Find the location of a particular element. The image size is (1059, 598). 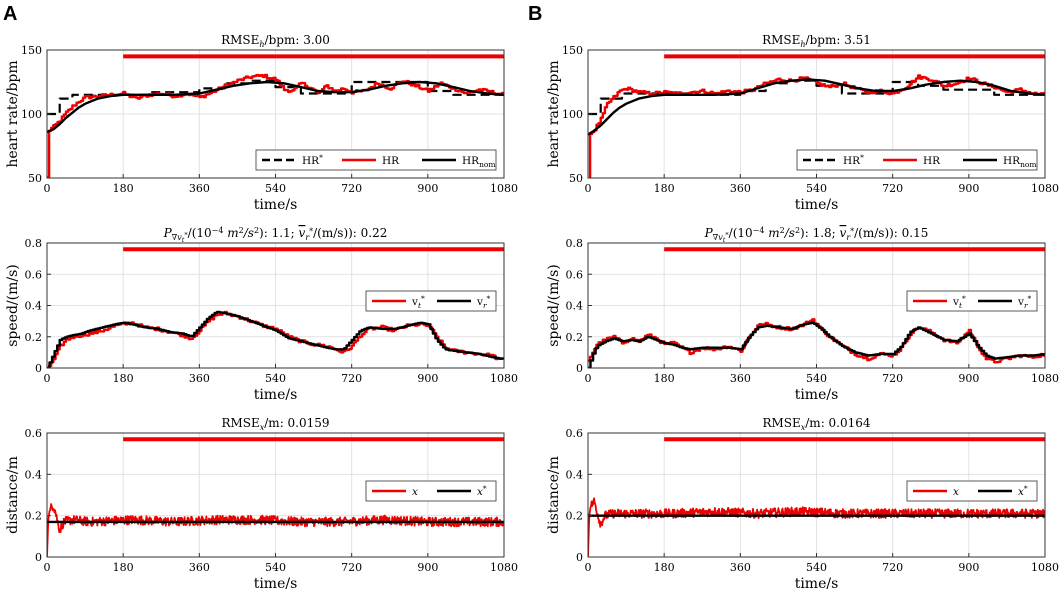

y-axis-label: distance/m is located at coordinates (554, 495).